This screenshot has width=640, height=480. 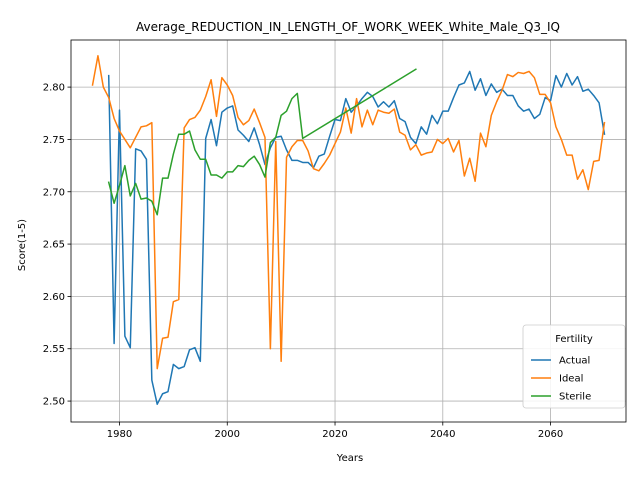 I want to click on legend-items: Actual Ideal Sterile, so click(x=561, y=379).